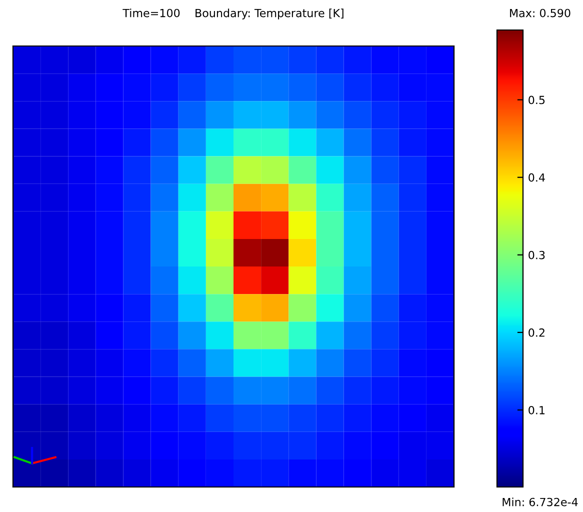  I want to click on color-bar-label: 0.2, so click(536, 332).